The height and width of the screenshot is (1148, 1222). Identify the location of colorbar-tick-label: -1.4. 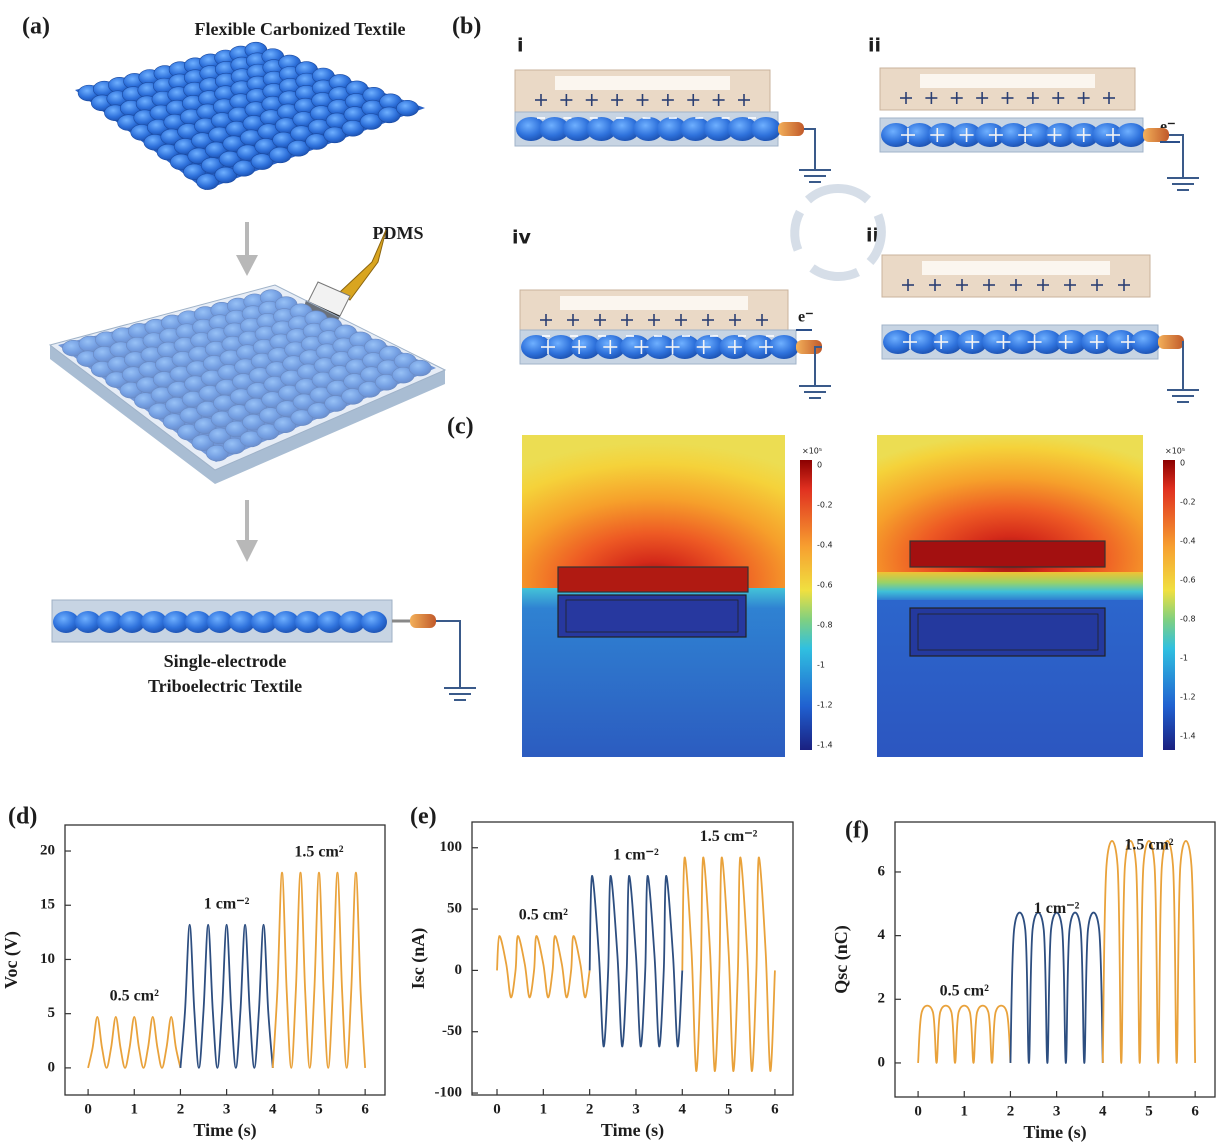
(825, 745).